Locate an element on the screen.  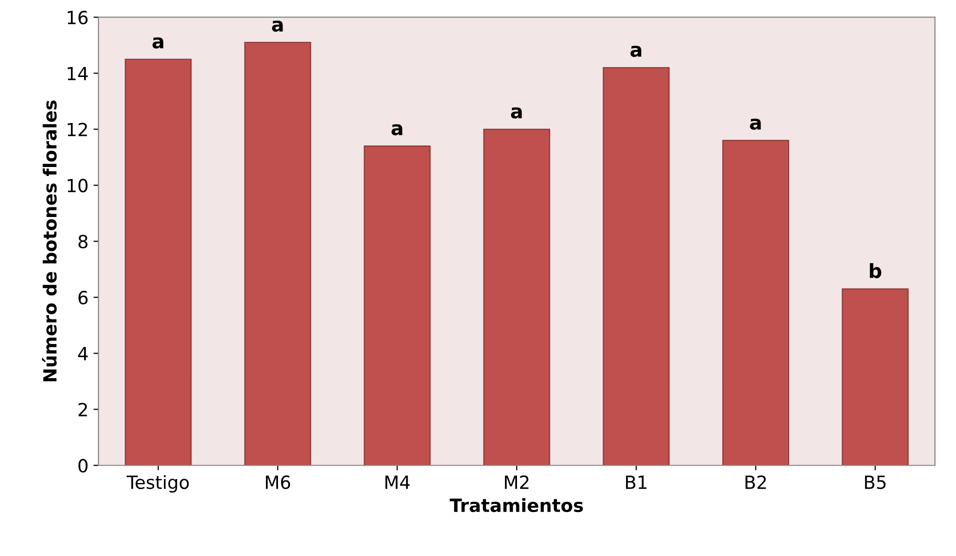
x-tick-label: B2 is located at coordinates (756, 482).